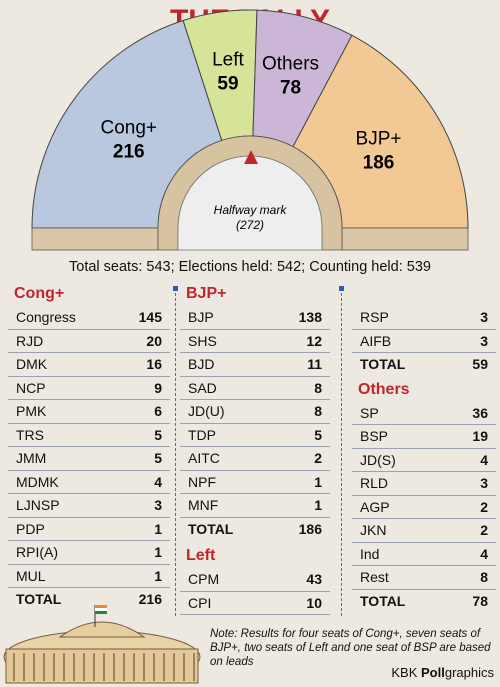 The height and width of the screenshot is (687, 500). Describe the element at coordinates (376, 340) in the screenshot. I see `party-name: AIFB` at that location.